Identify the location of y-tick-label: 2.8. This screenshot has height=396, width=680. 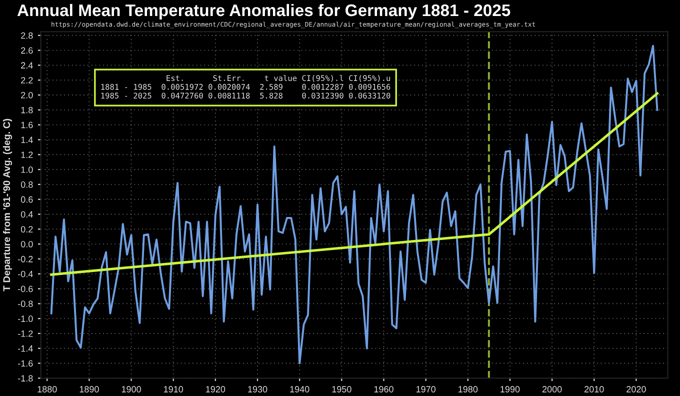
(27, 35).